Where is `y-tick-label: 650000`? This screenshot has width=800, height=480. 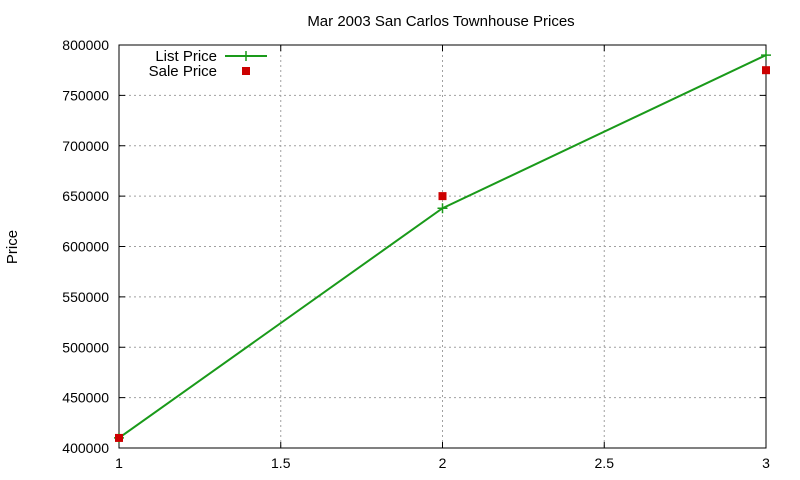
y-tick-label: 650000 is located at coordinates (85, 196).